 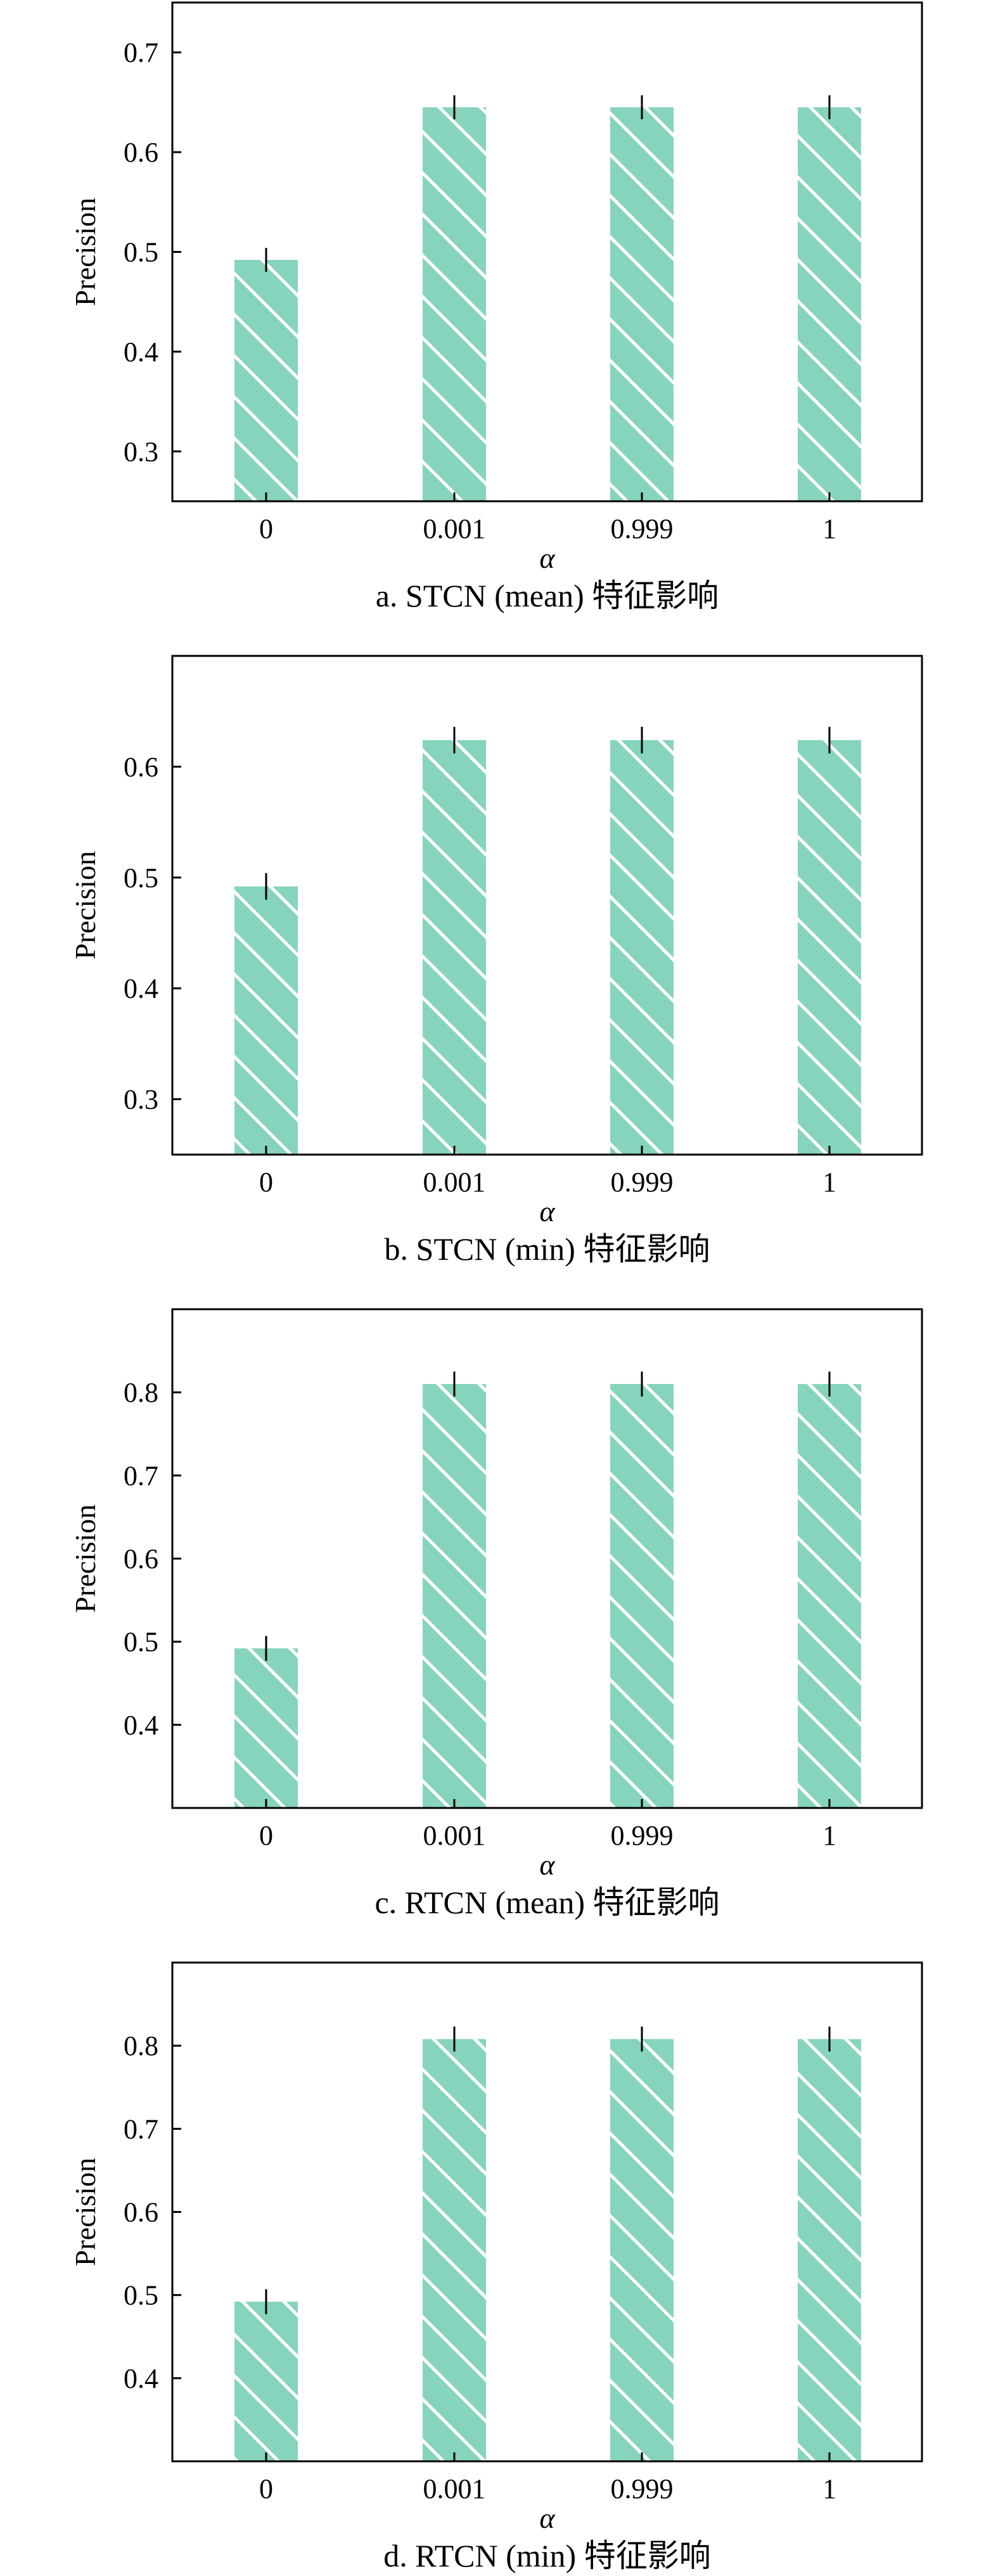 What do you see at coordinates (547, 905) in the screenshot?
I see `plot-frame` at bounding box center [547, 905].